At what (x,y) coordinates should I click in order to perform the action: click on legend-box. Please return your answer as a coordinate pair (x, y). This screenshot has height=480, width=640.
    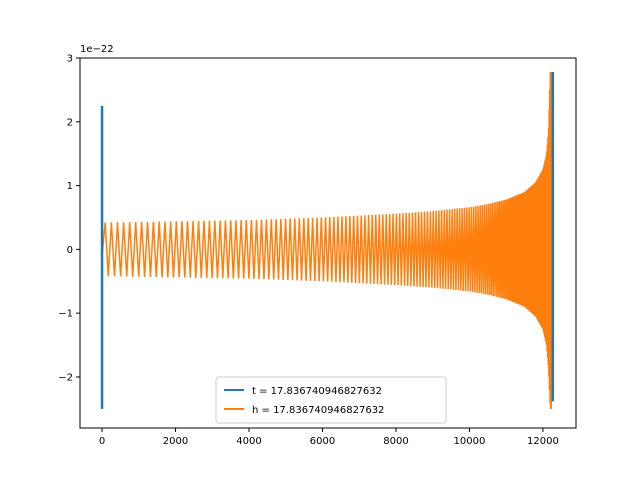
    Looking at the image, I should click on (331, 400).